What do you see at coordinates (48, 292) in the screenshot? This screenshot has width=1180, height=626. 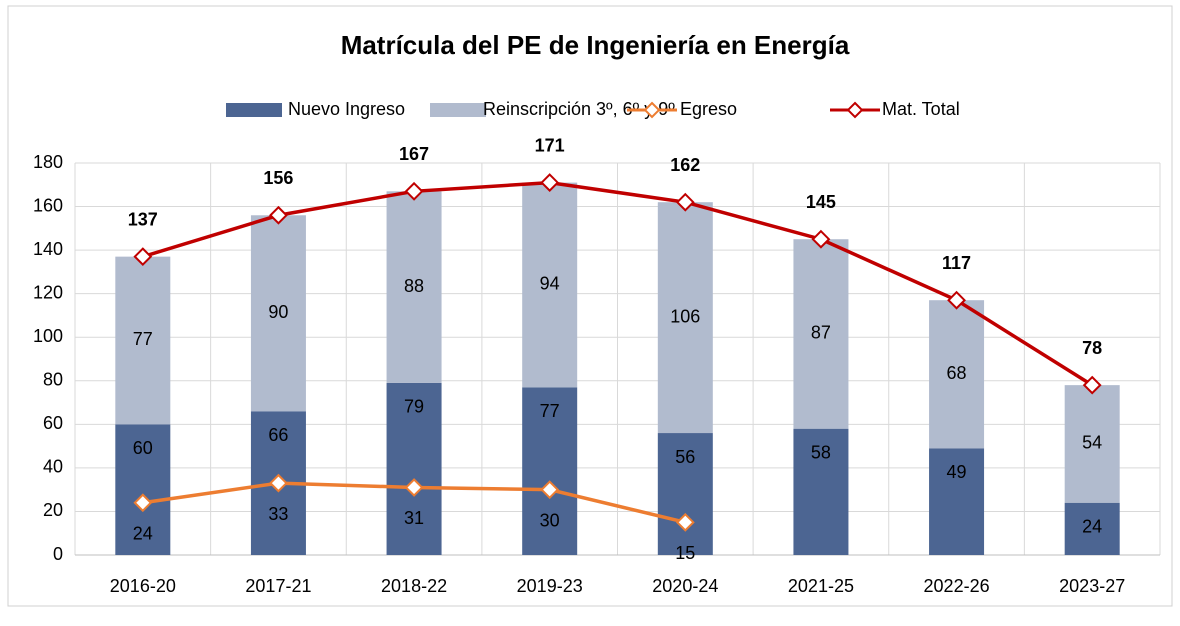 I see `y-tick-label: 120` at bounding box center [48, 292].